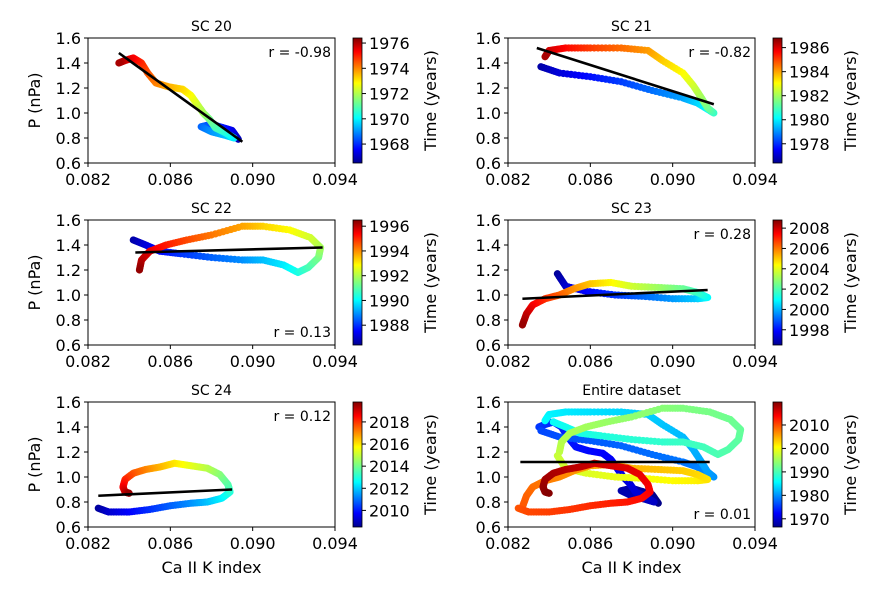 The image size is (876, 589). What do you see at coordinates (389, 43) in the screenshot?
I see `colorbar-tick-label: 1976` at bounding box center [389, 43].